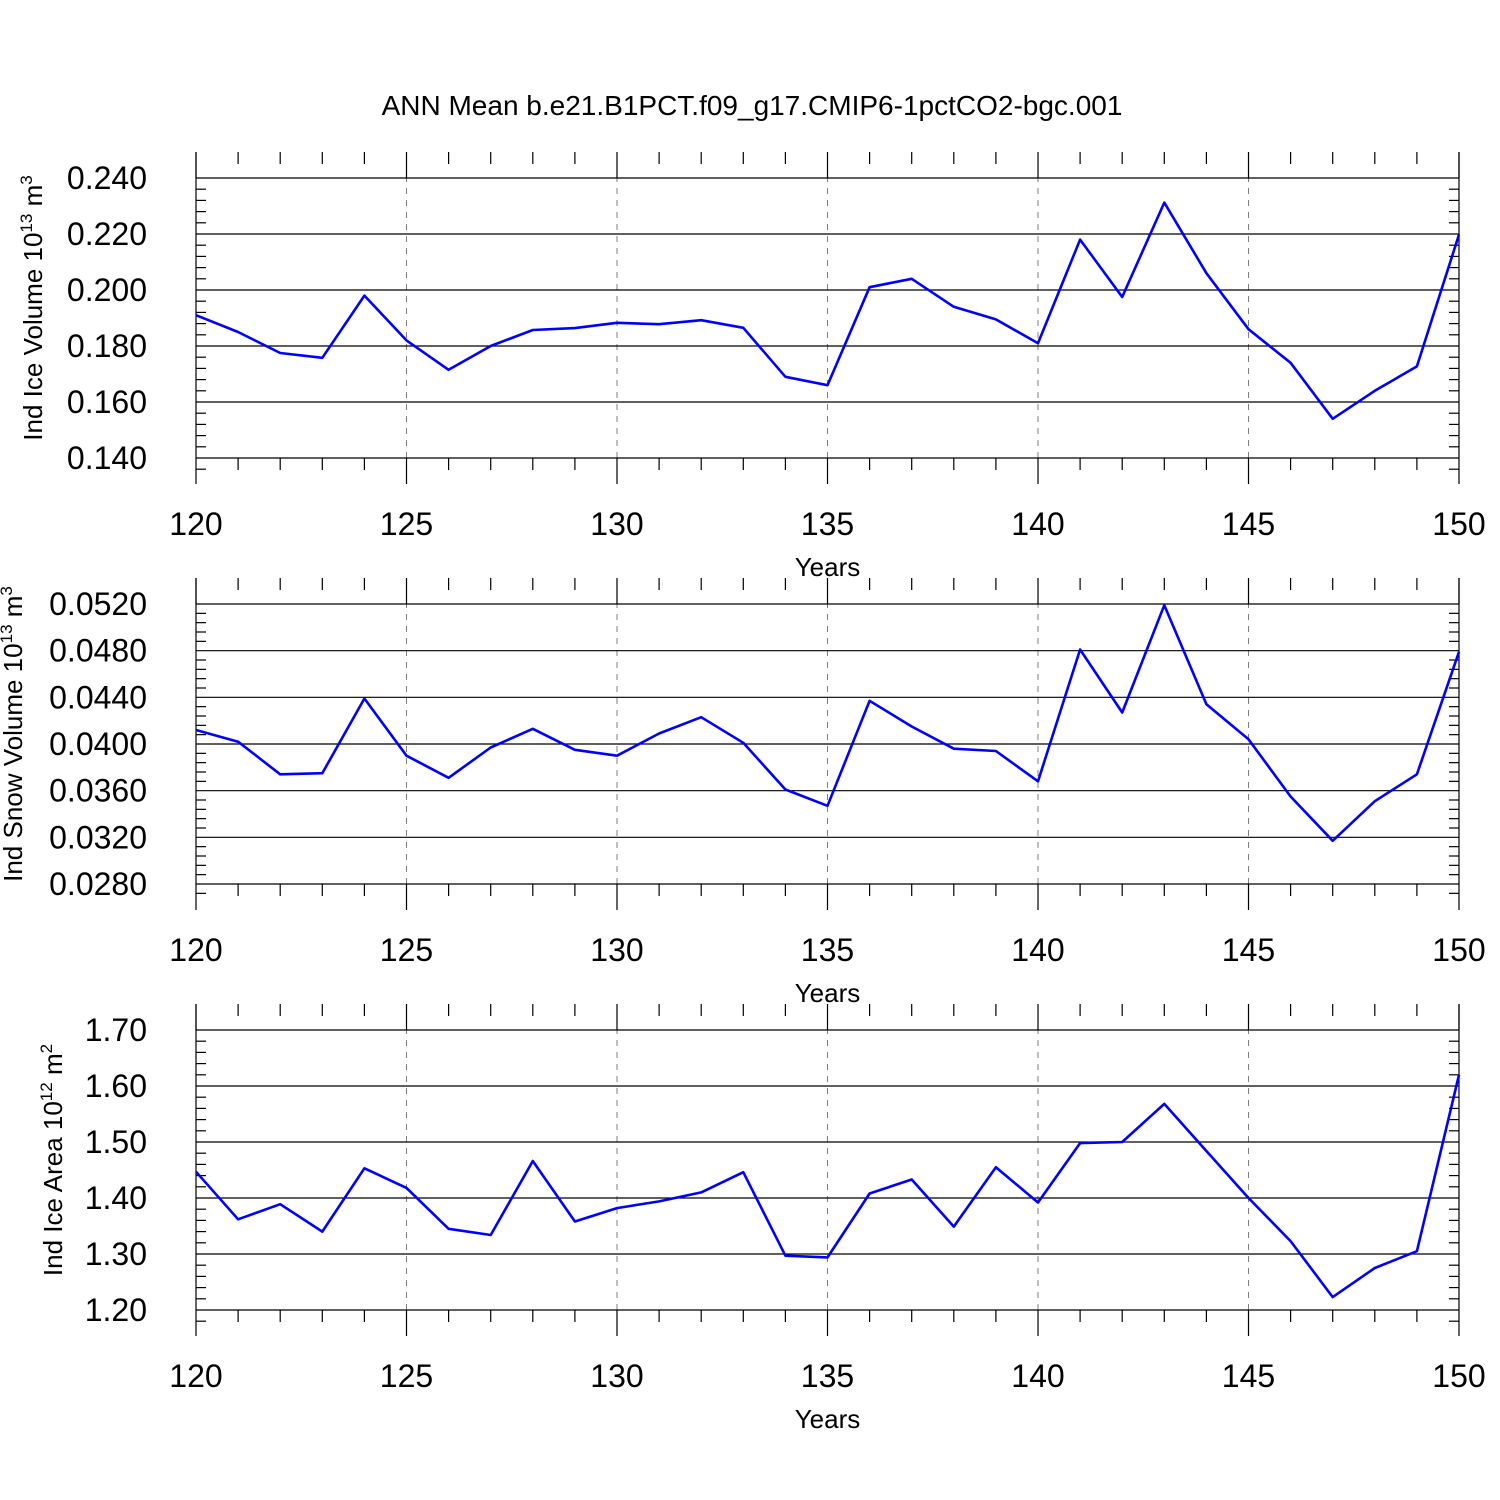 The width and height of the screenshot is (1500, 1500). Describe the element at coordinates (116, 1086) in the screenshot. I see `y-tick-label: 1.60` at that location.